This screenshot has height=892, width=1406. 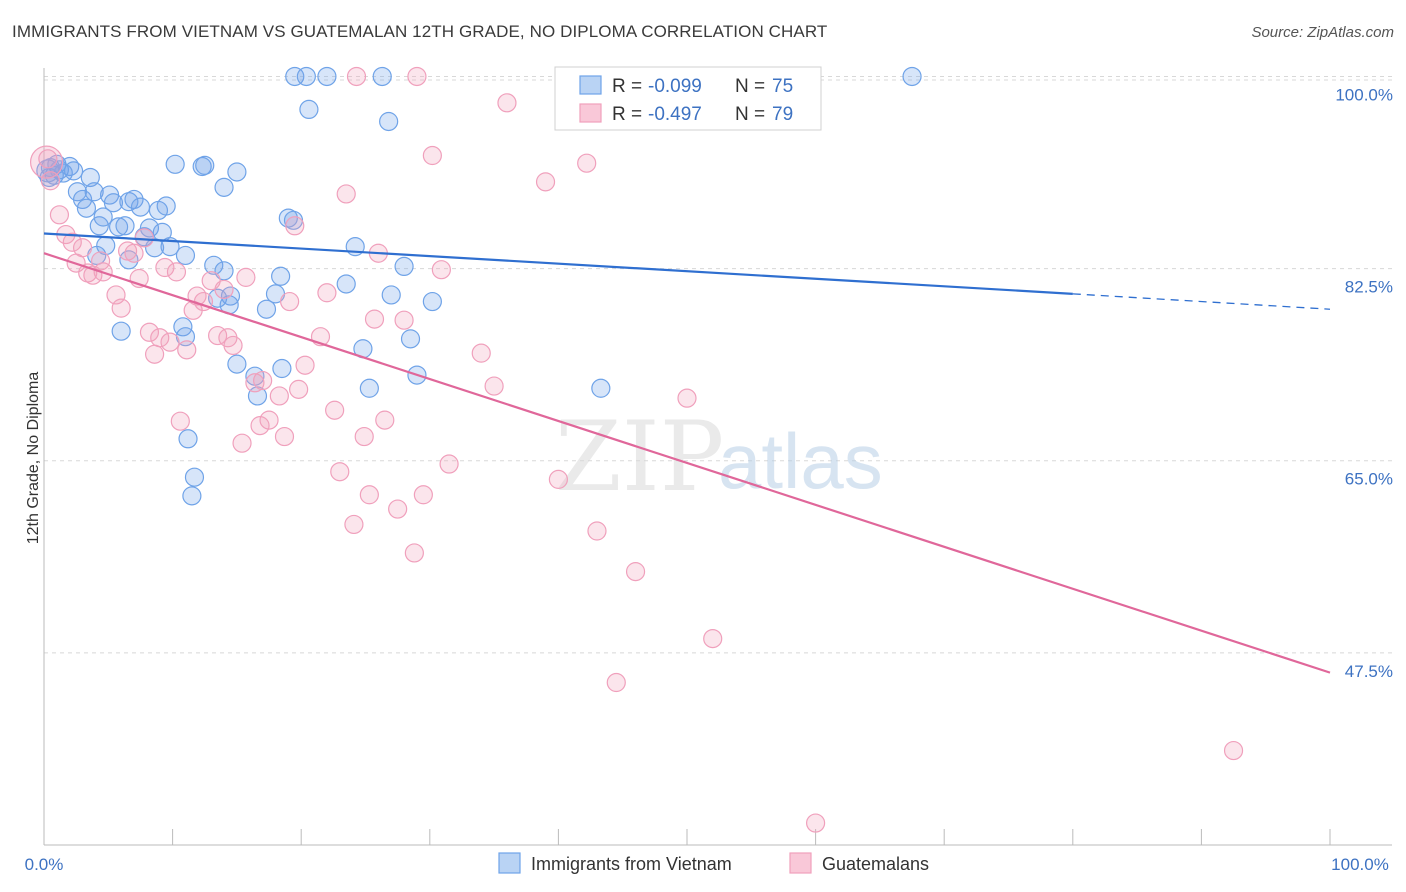 What do you see at coordinates (1322, 32) in the screenshot?
I see `chart-source: Source: ZipAtlas.com` at bounding box center [1322, 32].